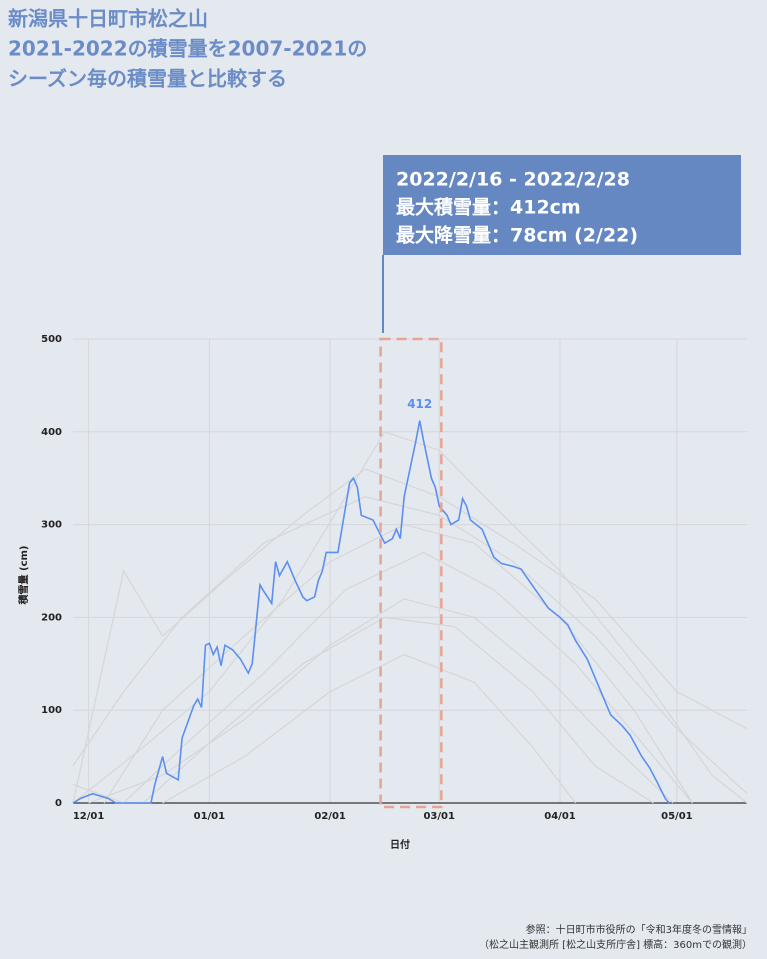 Image resolution: width=767 pixels, height=959 pixels. What do you see at coordinates (560, 816) in the screenshot?
I see `x-tick-label: 04/01` at bounding box center [560, 816].